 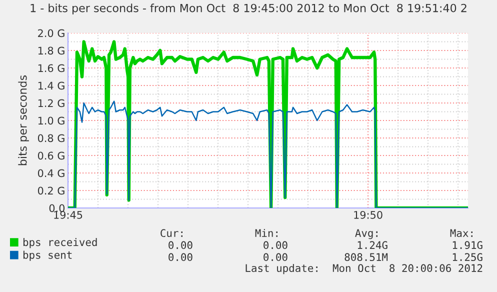 I want to click on text: Max:, so click(x=461, y=233).